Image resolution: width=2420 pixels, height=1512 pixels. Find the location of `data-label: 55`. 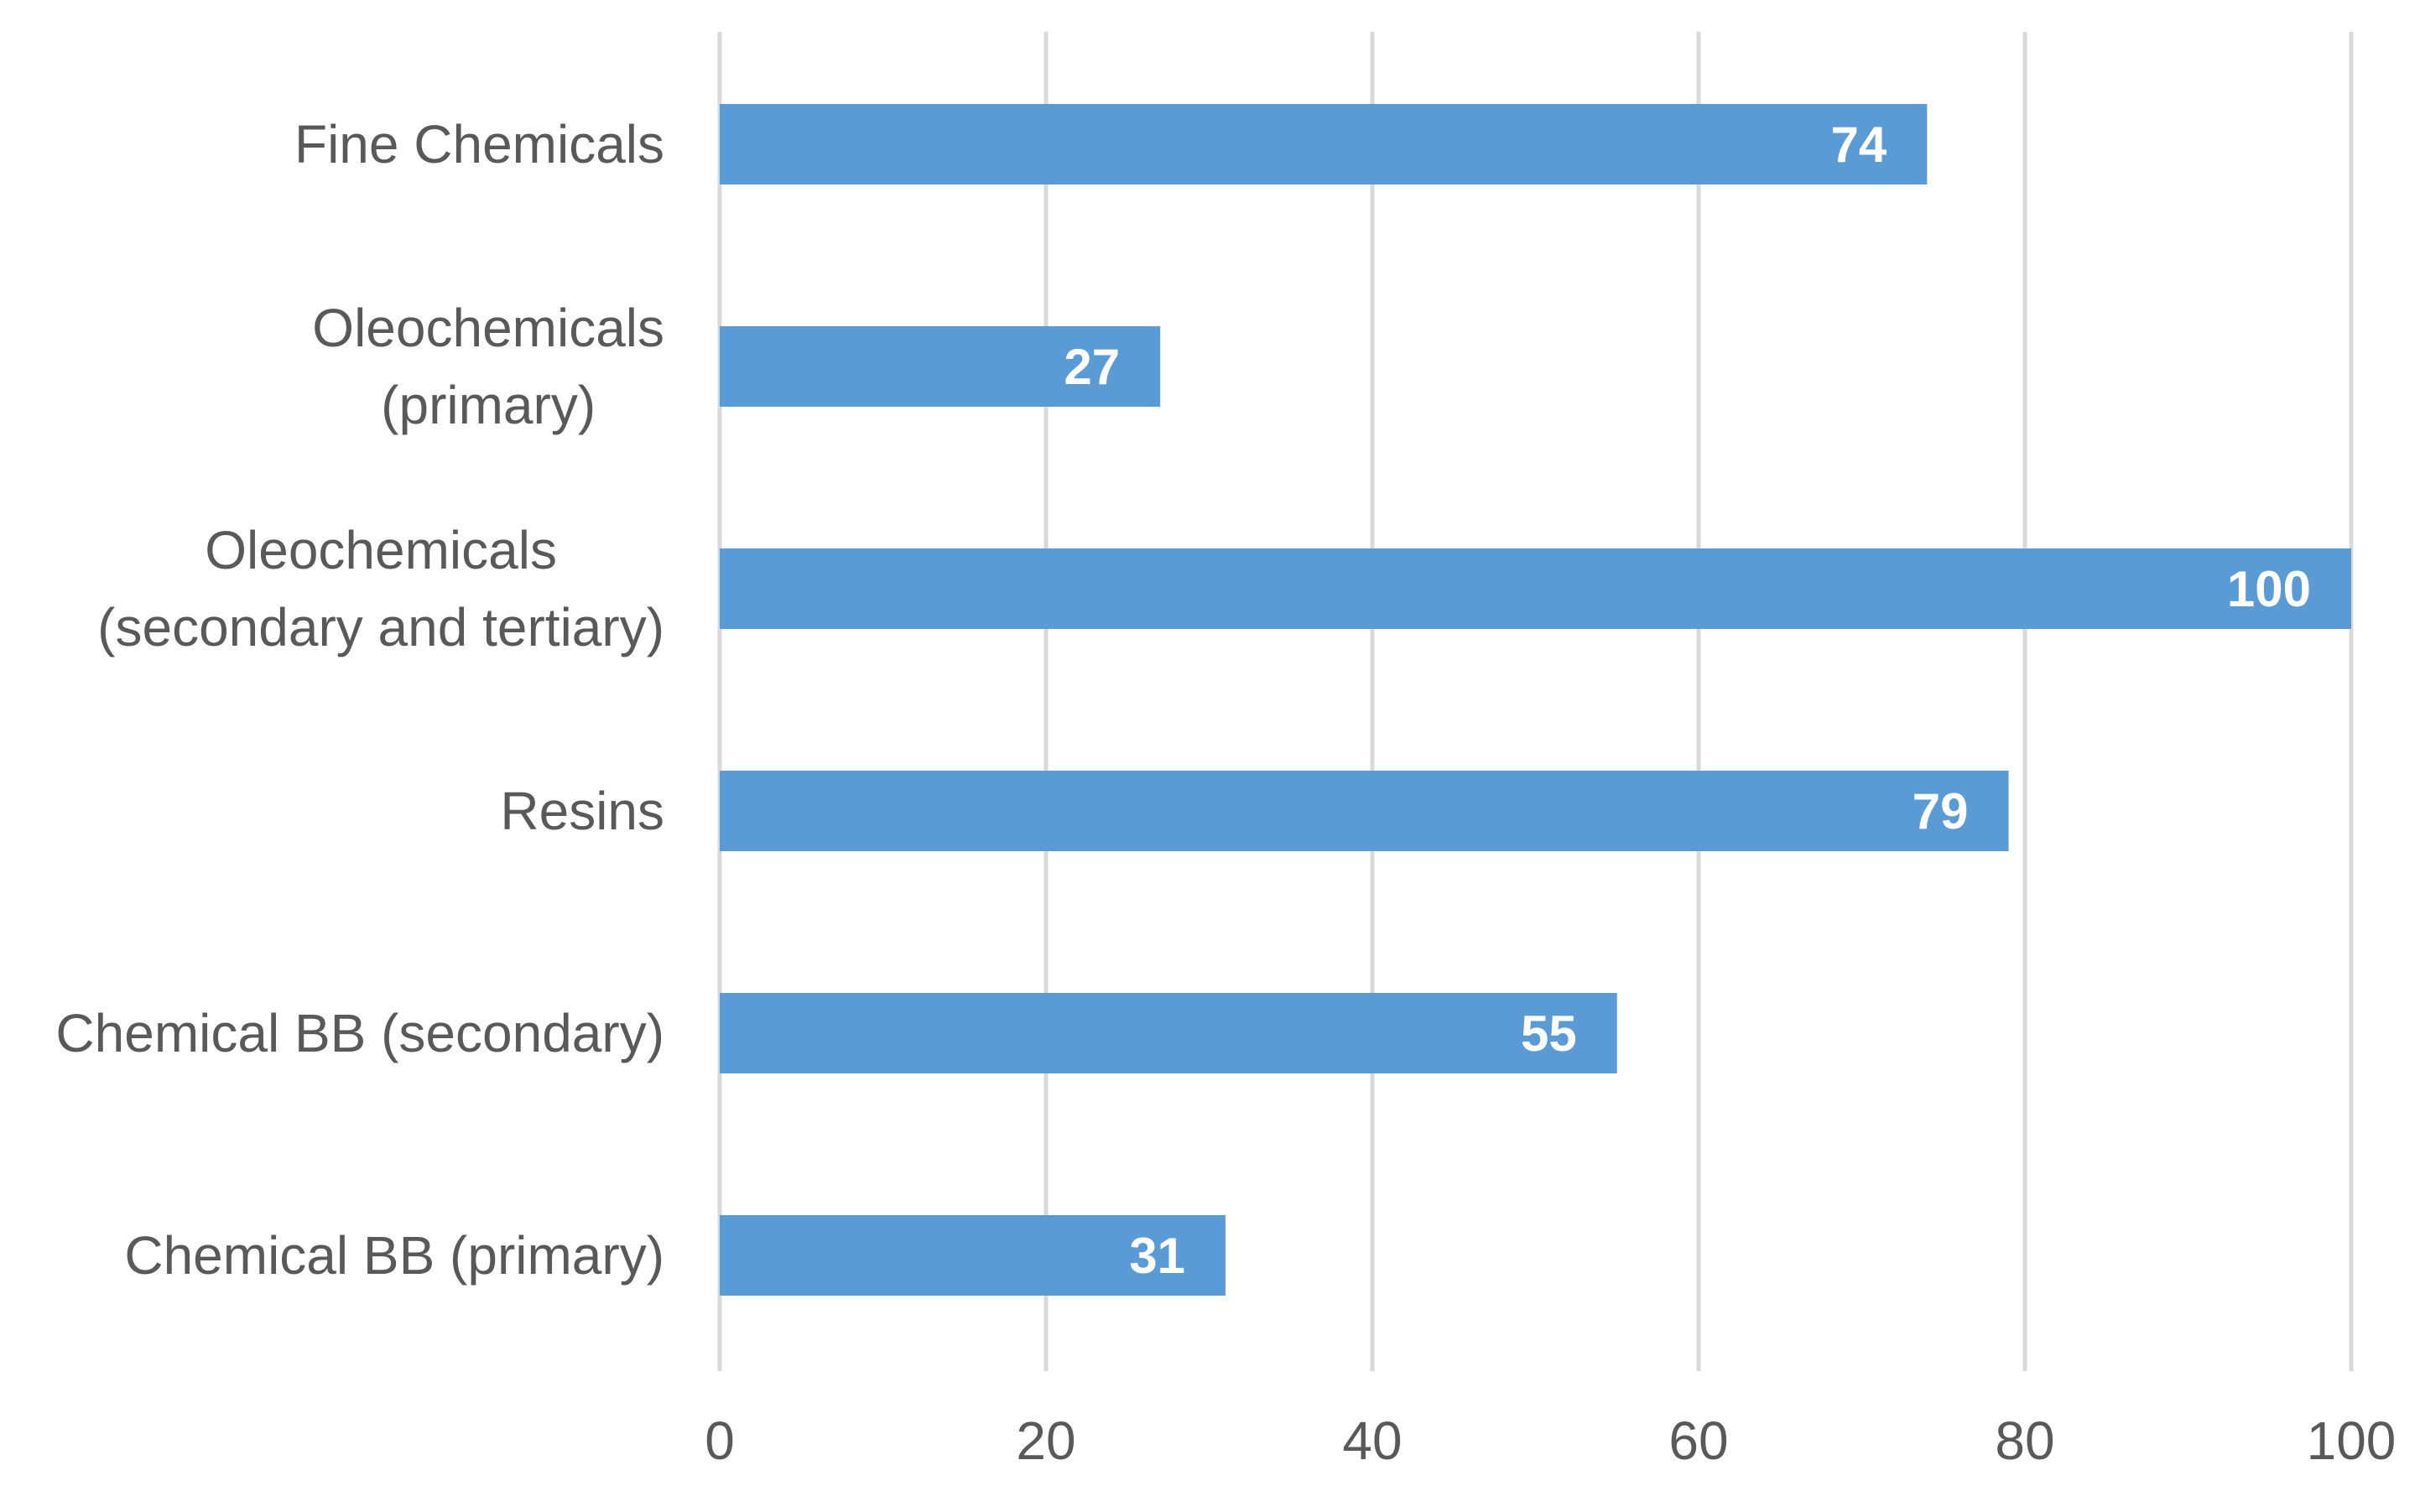

data-label: 55 is located at coordinates (1549, 1033).